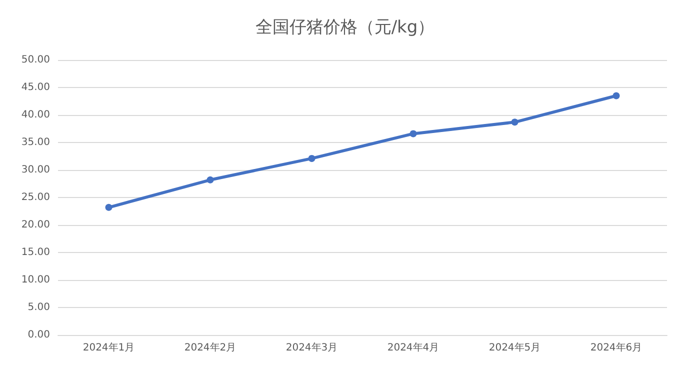  I want to click on y-tick-label: 10.00, so click(35, 280).